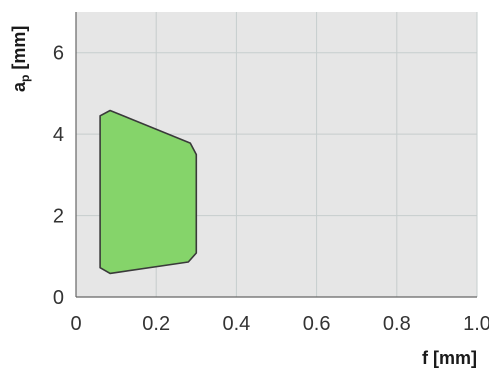 The image size is (489, 372). Describe the element at coordinates (476, 324) in the screenshot. I see `x-tick-label: 1.0` at that location.